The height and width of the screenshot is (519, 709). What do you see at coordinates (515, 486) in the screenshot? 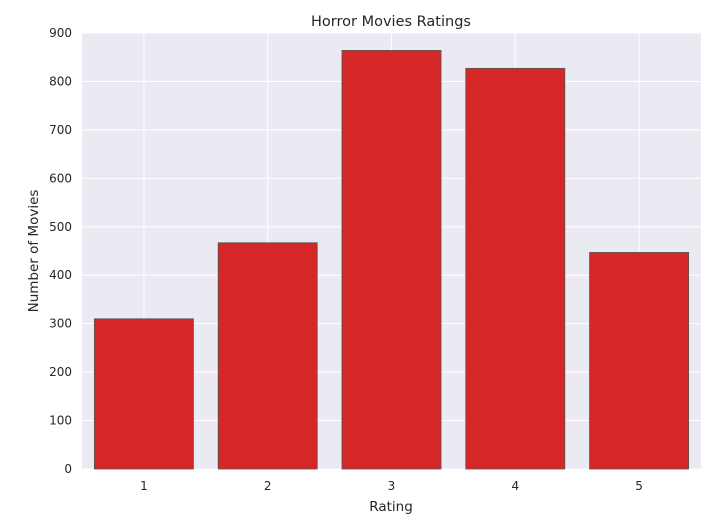
I see `x-tick-label: 4` at bounding box center [515, 486].